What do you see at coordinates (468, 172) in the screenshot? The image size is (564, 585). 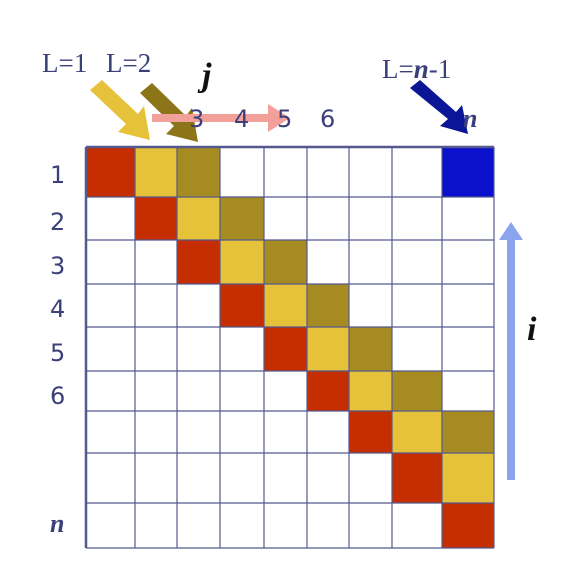 I see `cell-corner-n` at bounding box center [468, 172].